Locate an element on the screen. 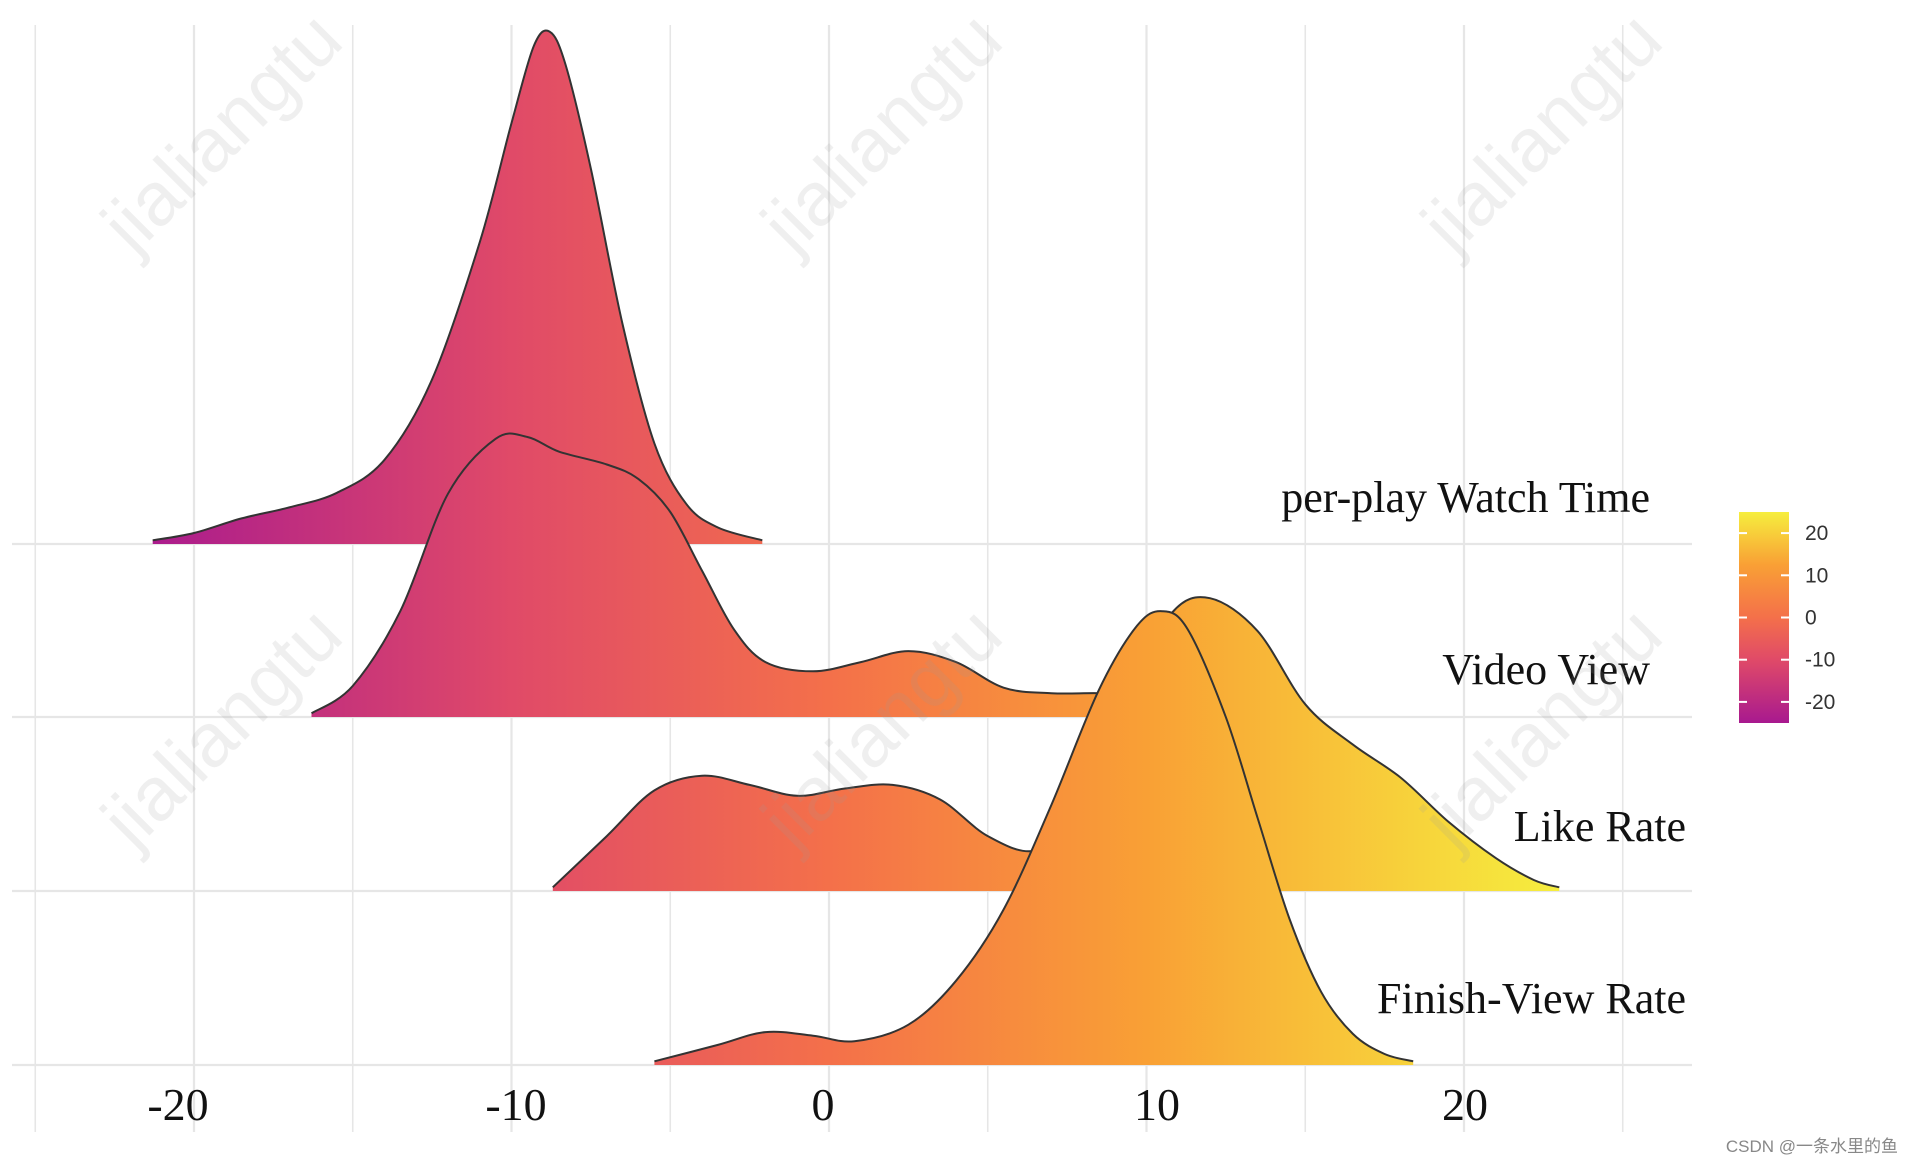 The height and width of the screenshot is (1162, 1906). series-label: Video View is located at coordinates (1546, 669).